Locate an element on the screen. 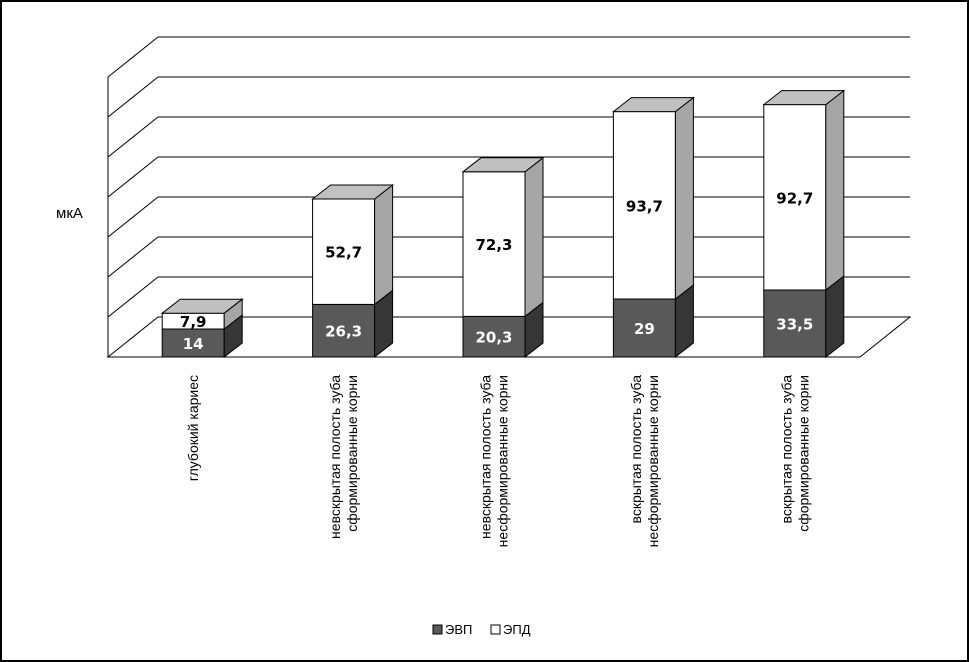 Image resolution: width=969 pixels, height=662 pixels. data-label: 7,9 is located at coordinates (193, 322).